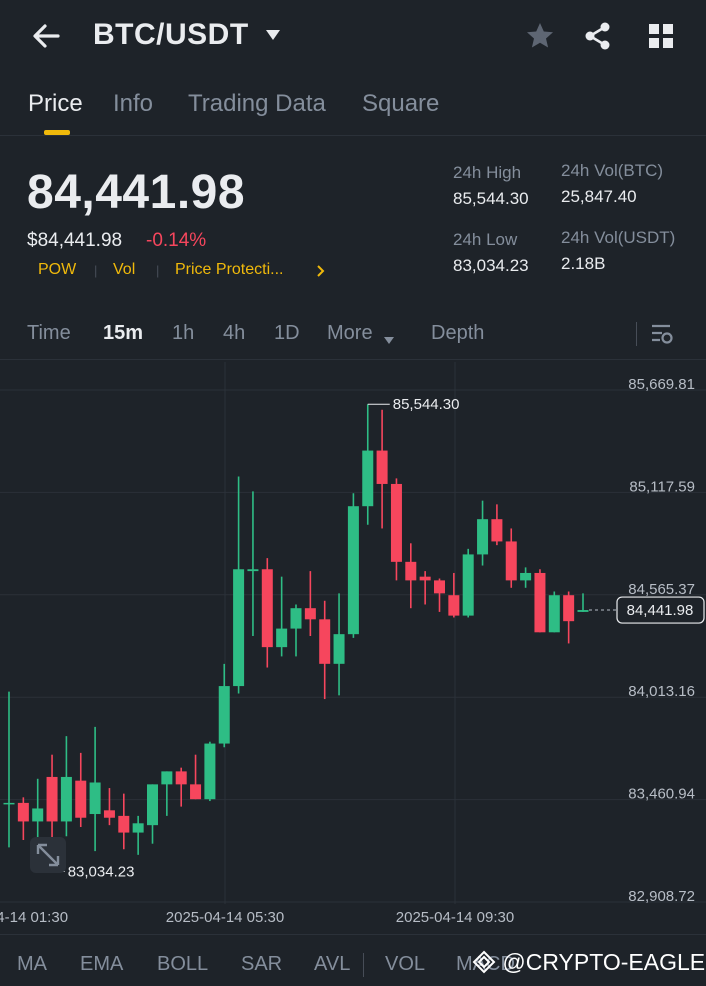 The image size is (706, 986). What do you see at coordinates (136, 192) in the screenshot?
I see `last-price: 84,441.98` at bounding box center [136, 192].